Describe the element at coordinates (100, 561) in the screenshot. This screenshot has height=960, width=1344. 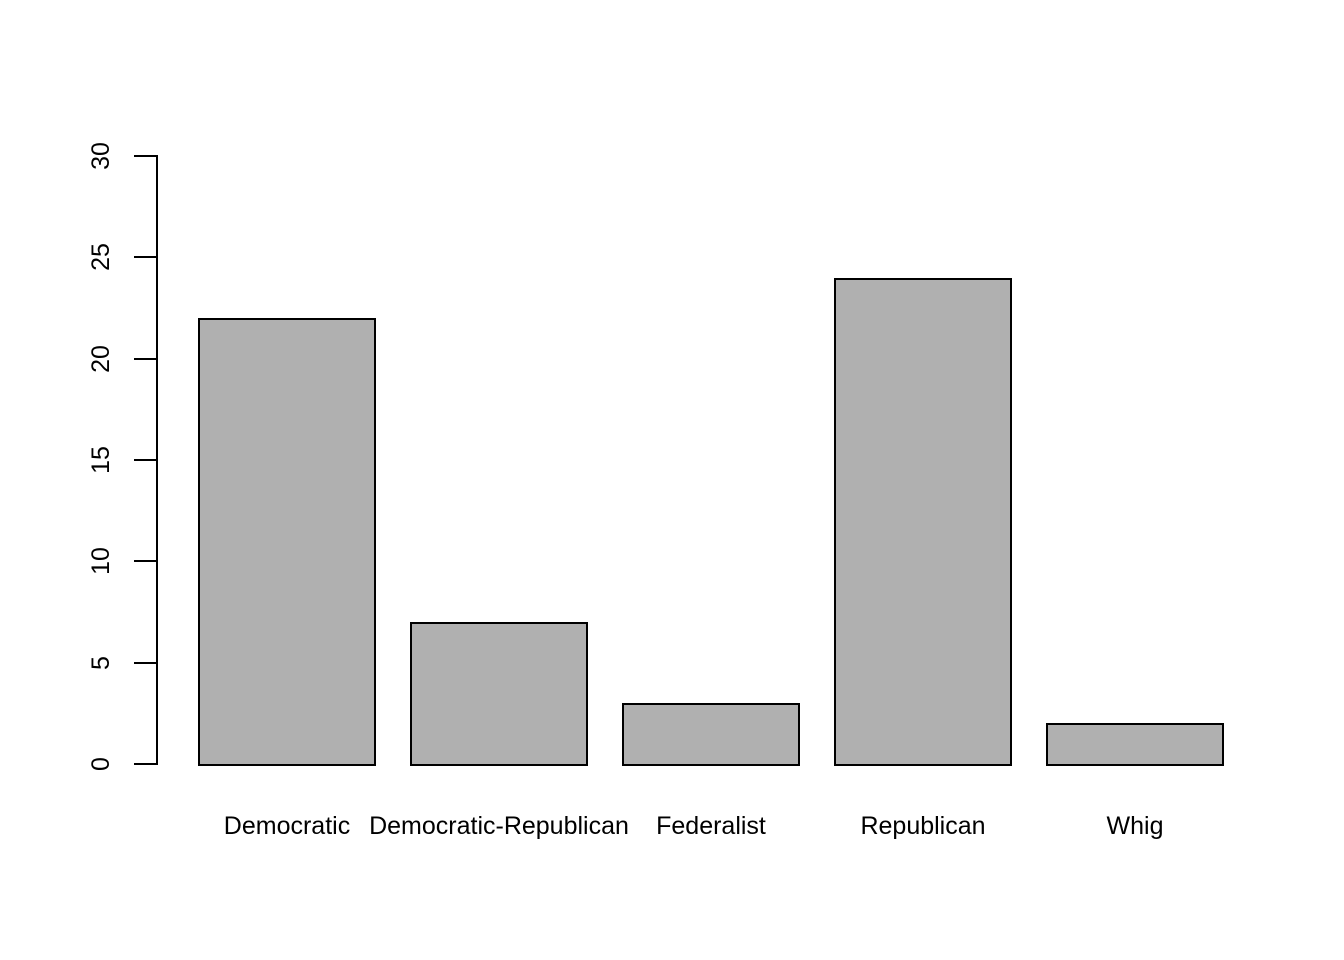
I see `y-axis-tick-label: 10` at that location.